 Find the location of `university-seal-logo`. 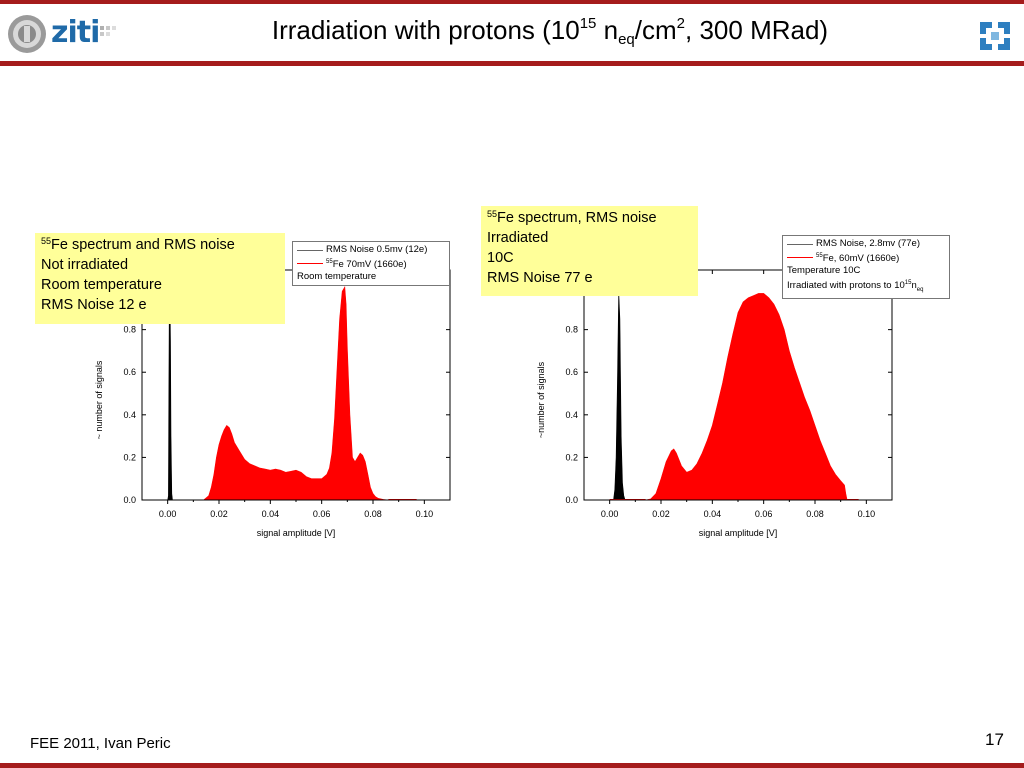

university-seal-logo is located at coordinates (27, 34).